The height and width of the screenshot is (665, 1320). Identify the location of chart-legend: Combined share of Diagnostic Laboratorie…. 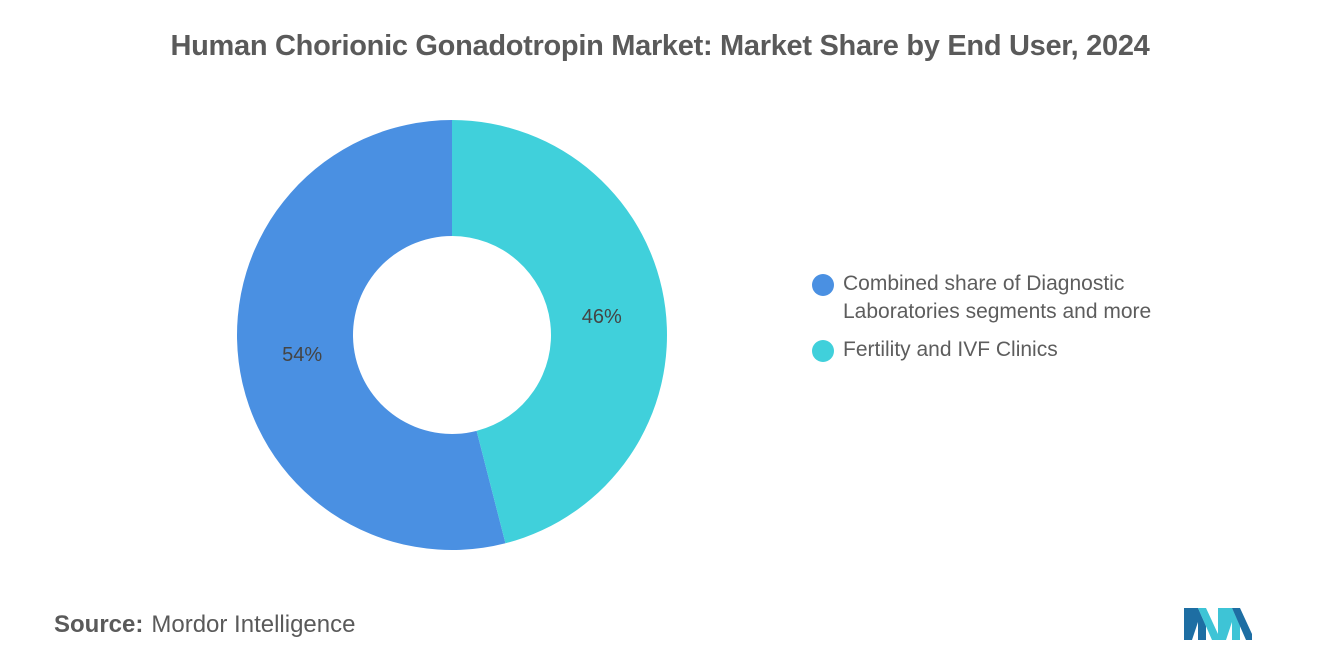
(1022, 322).